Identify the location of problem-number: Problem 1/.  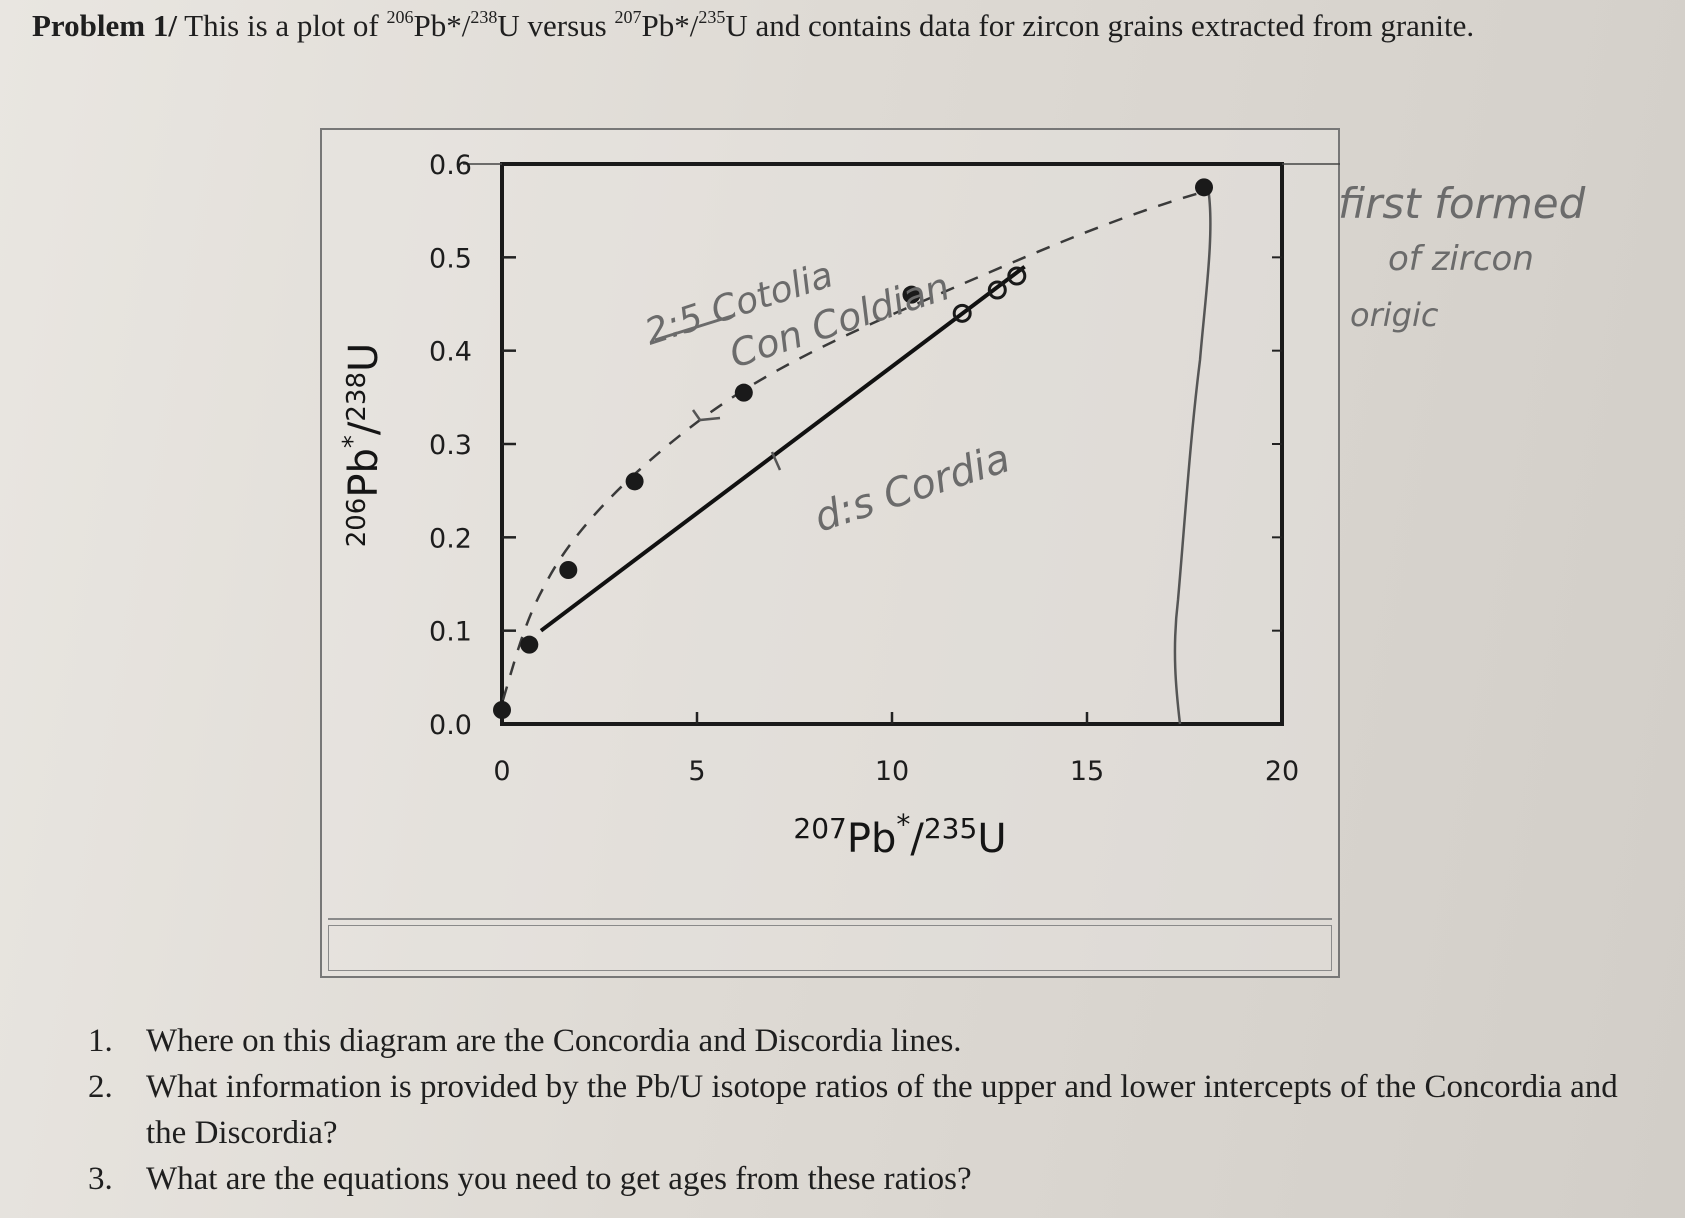
(104, 25).